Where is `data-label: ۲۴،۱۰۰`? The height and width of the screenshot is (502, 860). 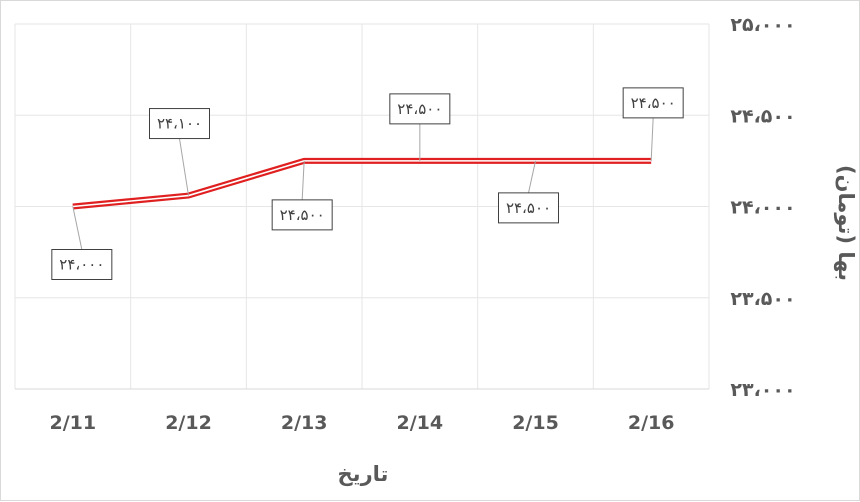 data-label: ۲۴،۱۰۰ is located at coordinates (179, 124).